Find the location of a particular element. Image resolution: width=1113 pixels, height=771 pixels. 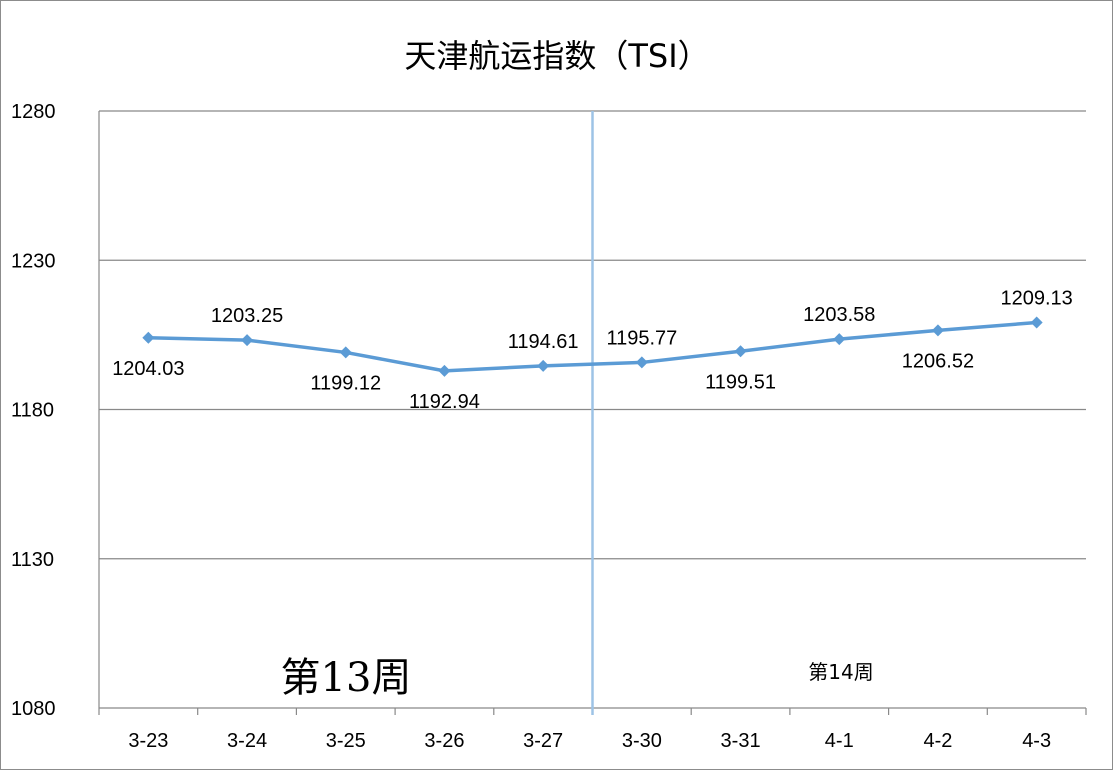

x-axis-ticks: 3-23 3-24 3-25 3-26 3-27 3-30 3-31 4-1 4-2 4-3 is located at coordinates (589, 741).